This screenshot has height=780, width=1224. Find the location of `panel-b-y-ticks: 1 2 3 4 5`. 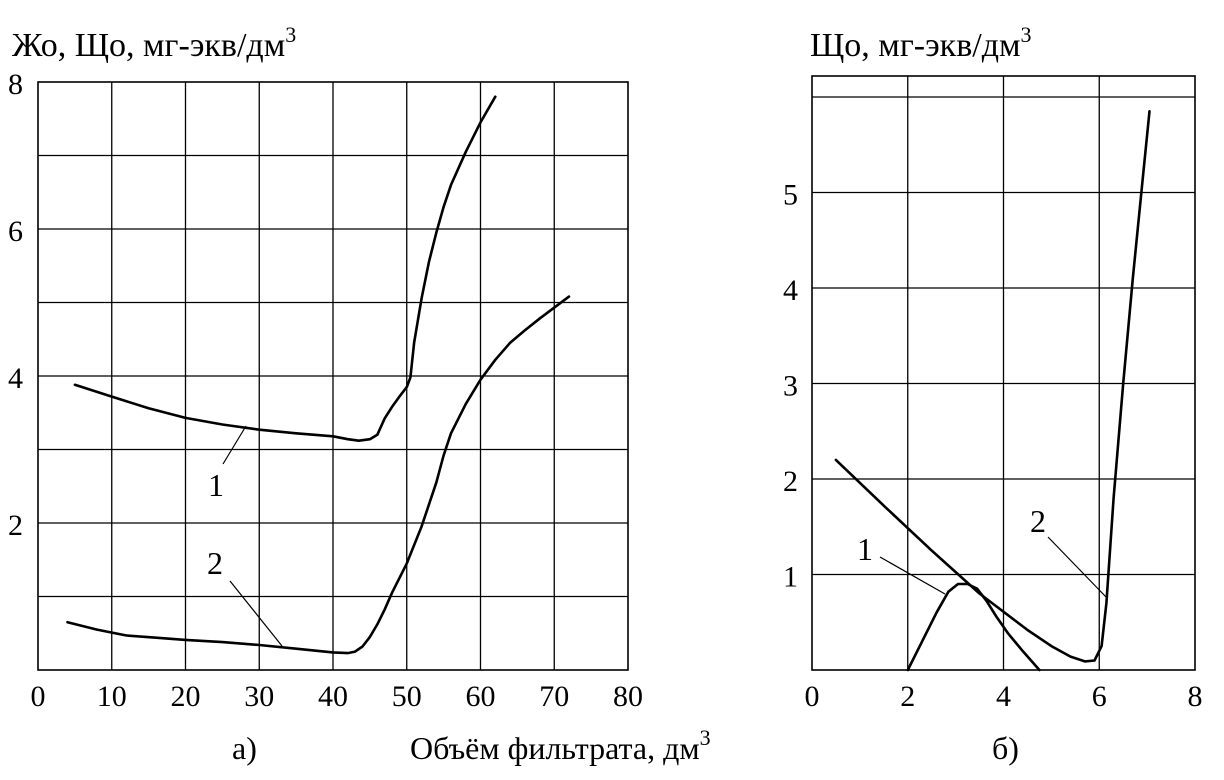

panel-b-y-ticks: 1 2 3 4 5 is located at coordinates (790, 386).